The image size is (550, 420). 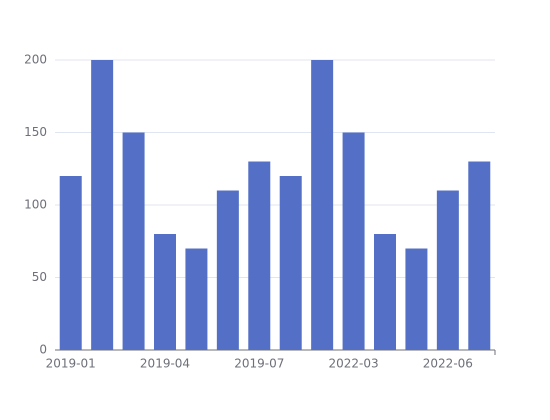 I want to click on x-tick-label: 2019-04, so click(x=165, y=364).